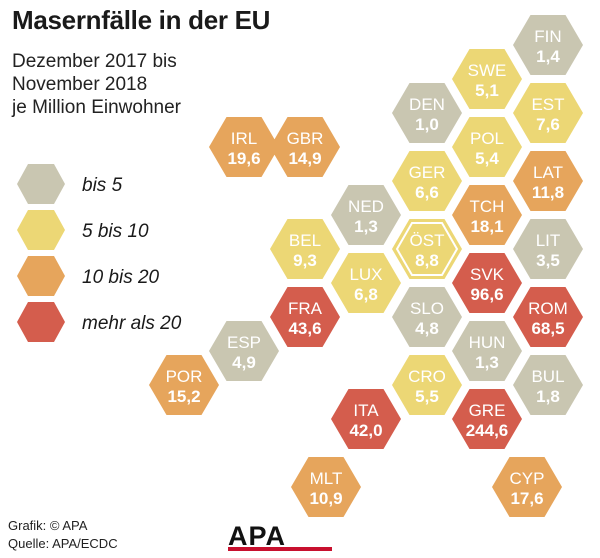 The image size is (600, 558). What do you see at coordinates (548, 56) in the screenshot?
I see `country-value: 1,4` at bounding box center [548, 56].